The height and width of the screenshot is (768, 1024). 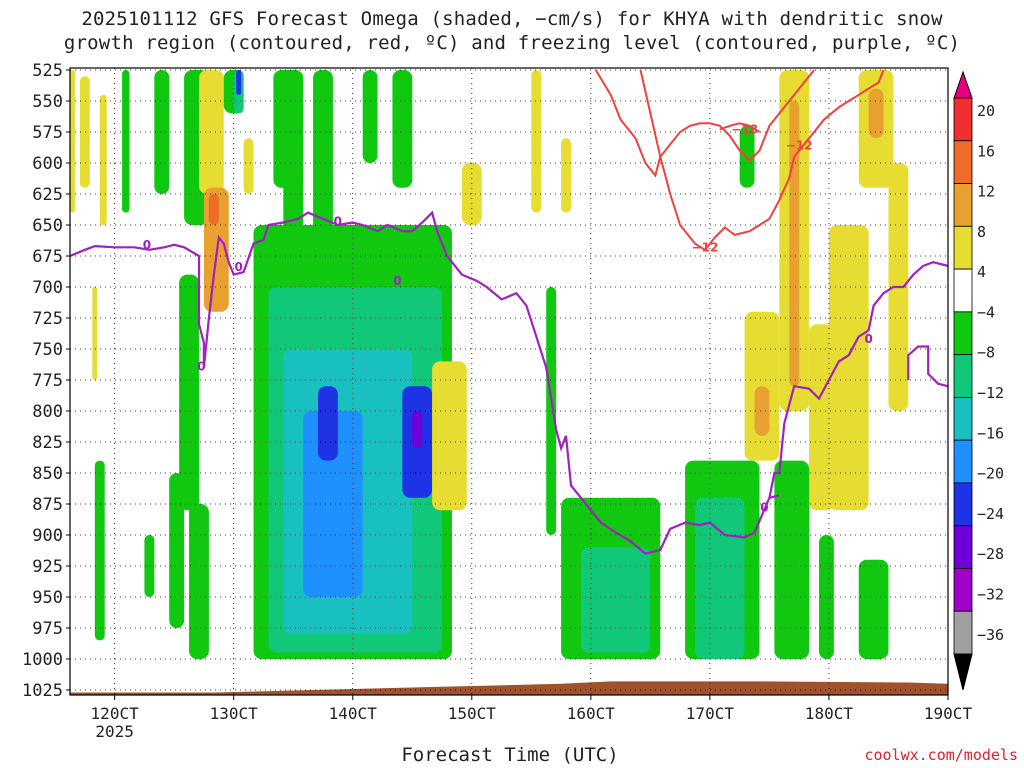 I want to click on omega-region-R28, so click(x=566, y=175).